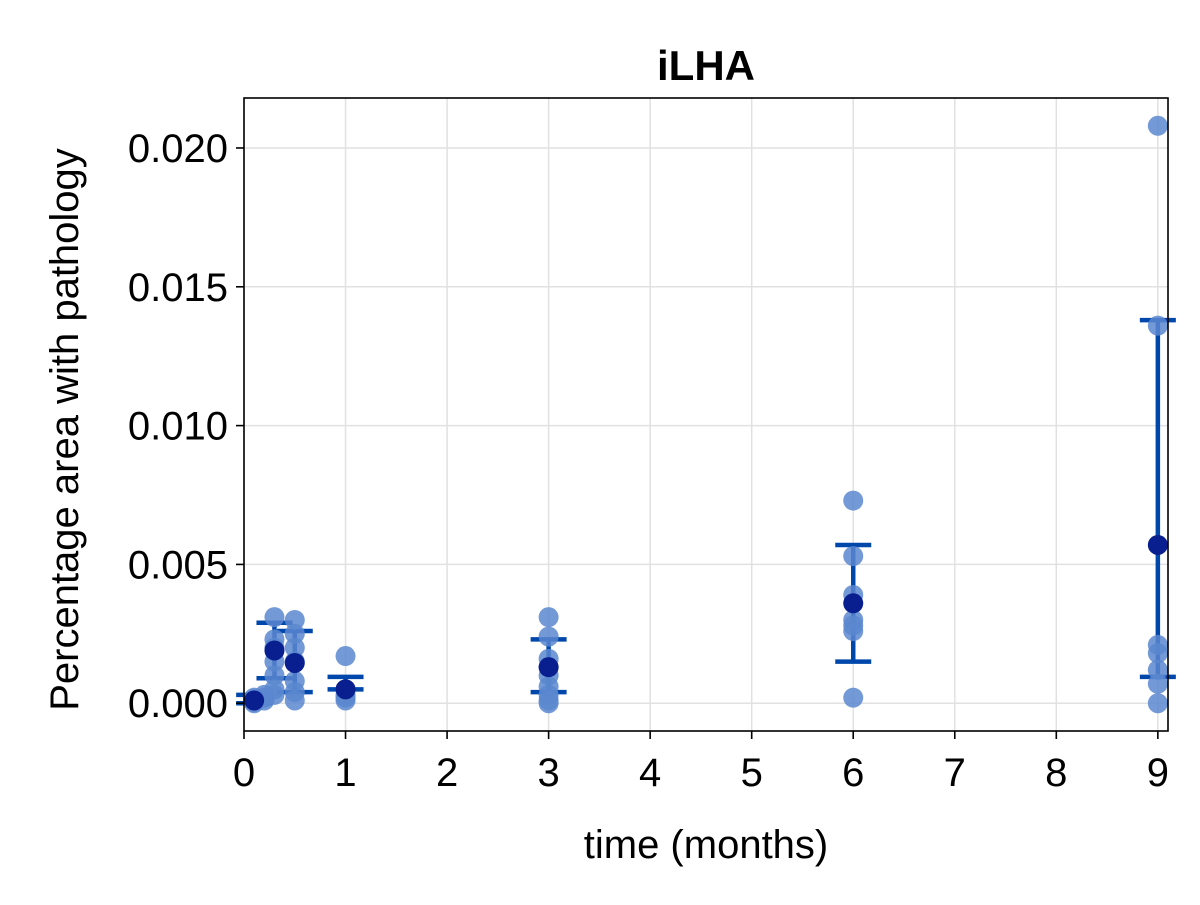 The image size is (1200, 905). What do you see at coordinates (706, 65) in the screenshot?
I see `chart-title: iLHA` at bounding box center [706, 65].